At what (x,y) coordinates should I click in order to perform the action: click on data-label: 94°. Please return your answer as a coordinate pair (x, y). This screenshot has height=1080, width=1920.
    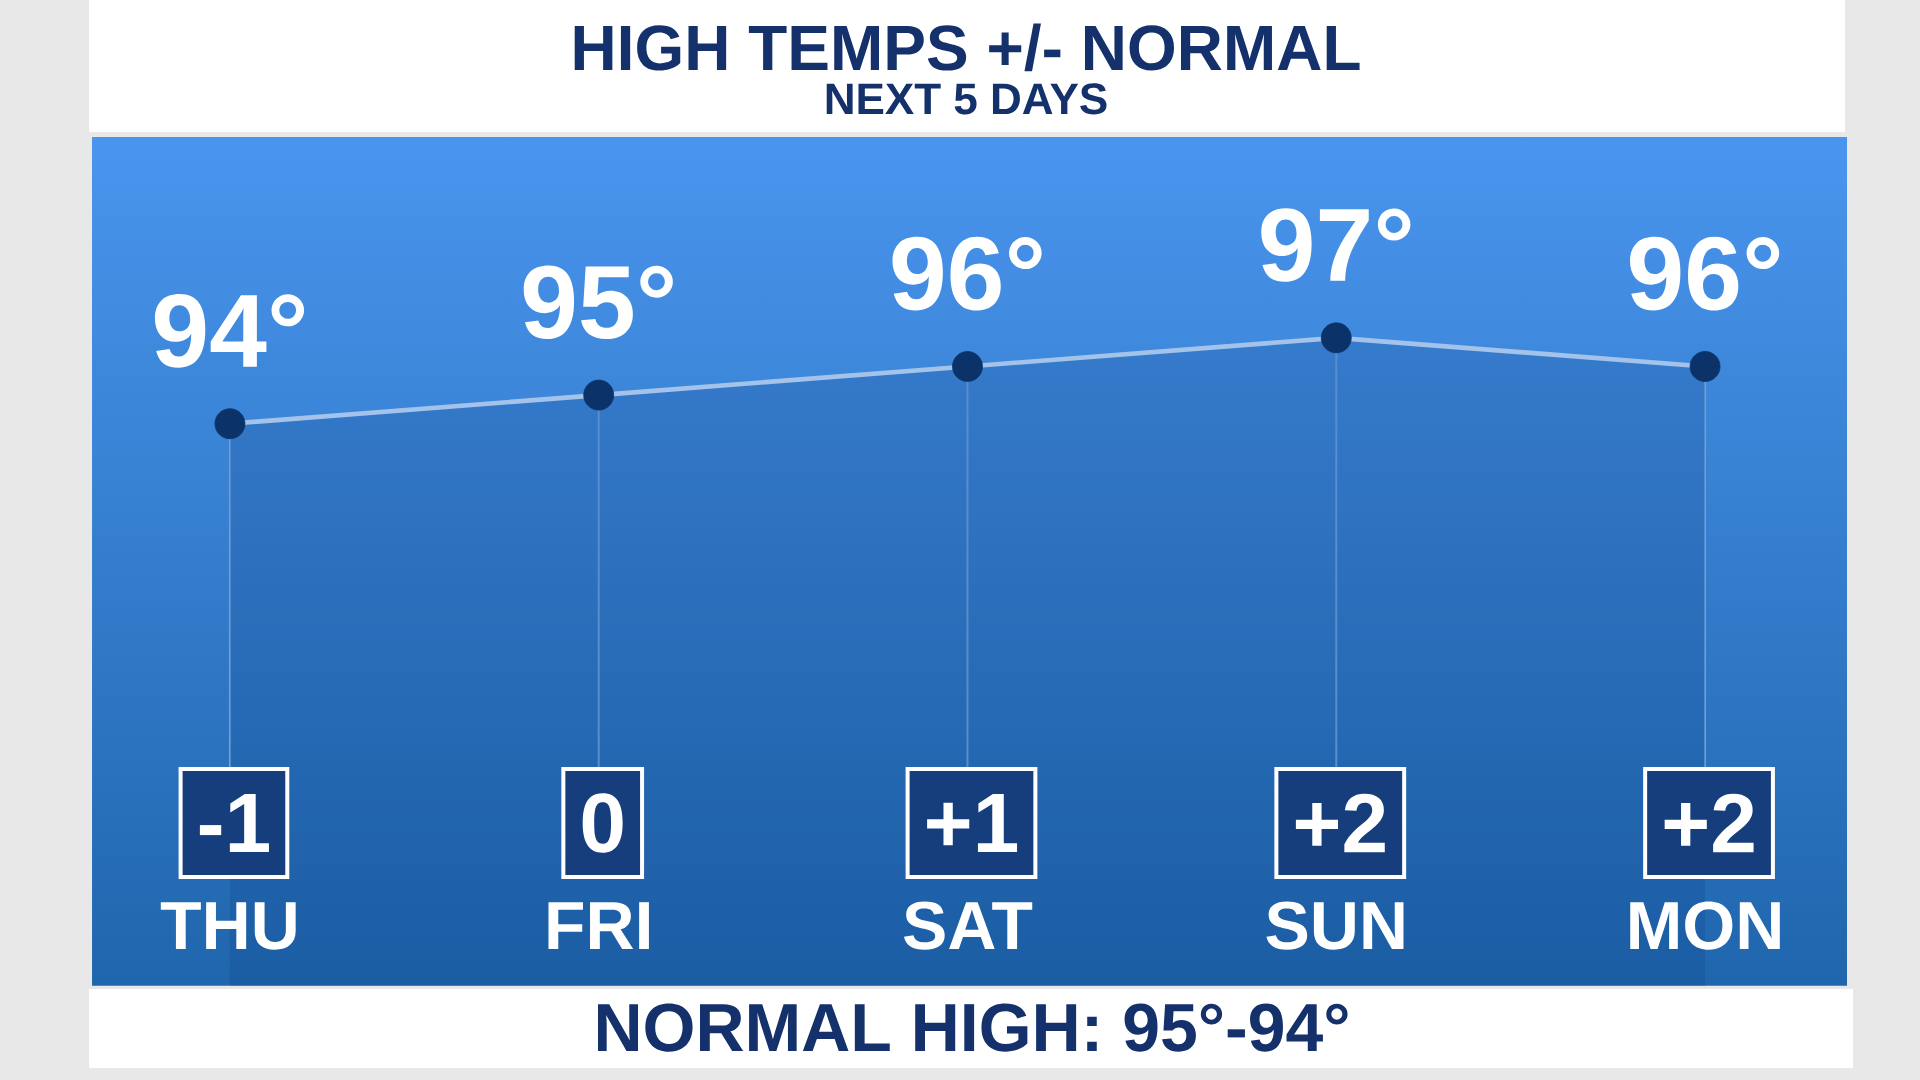
    Looking at the image, I should click on (229, 331).